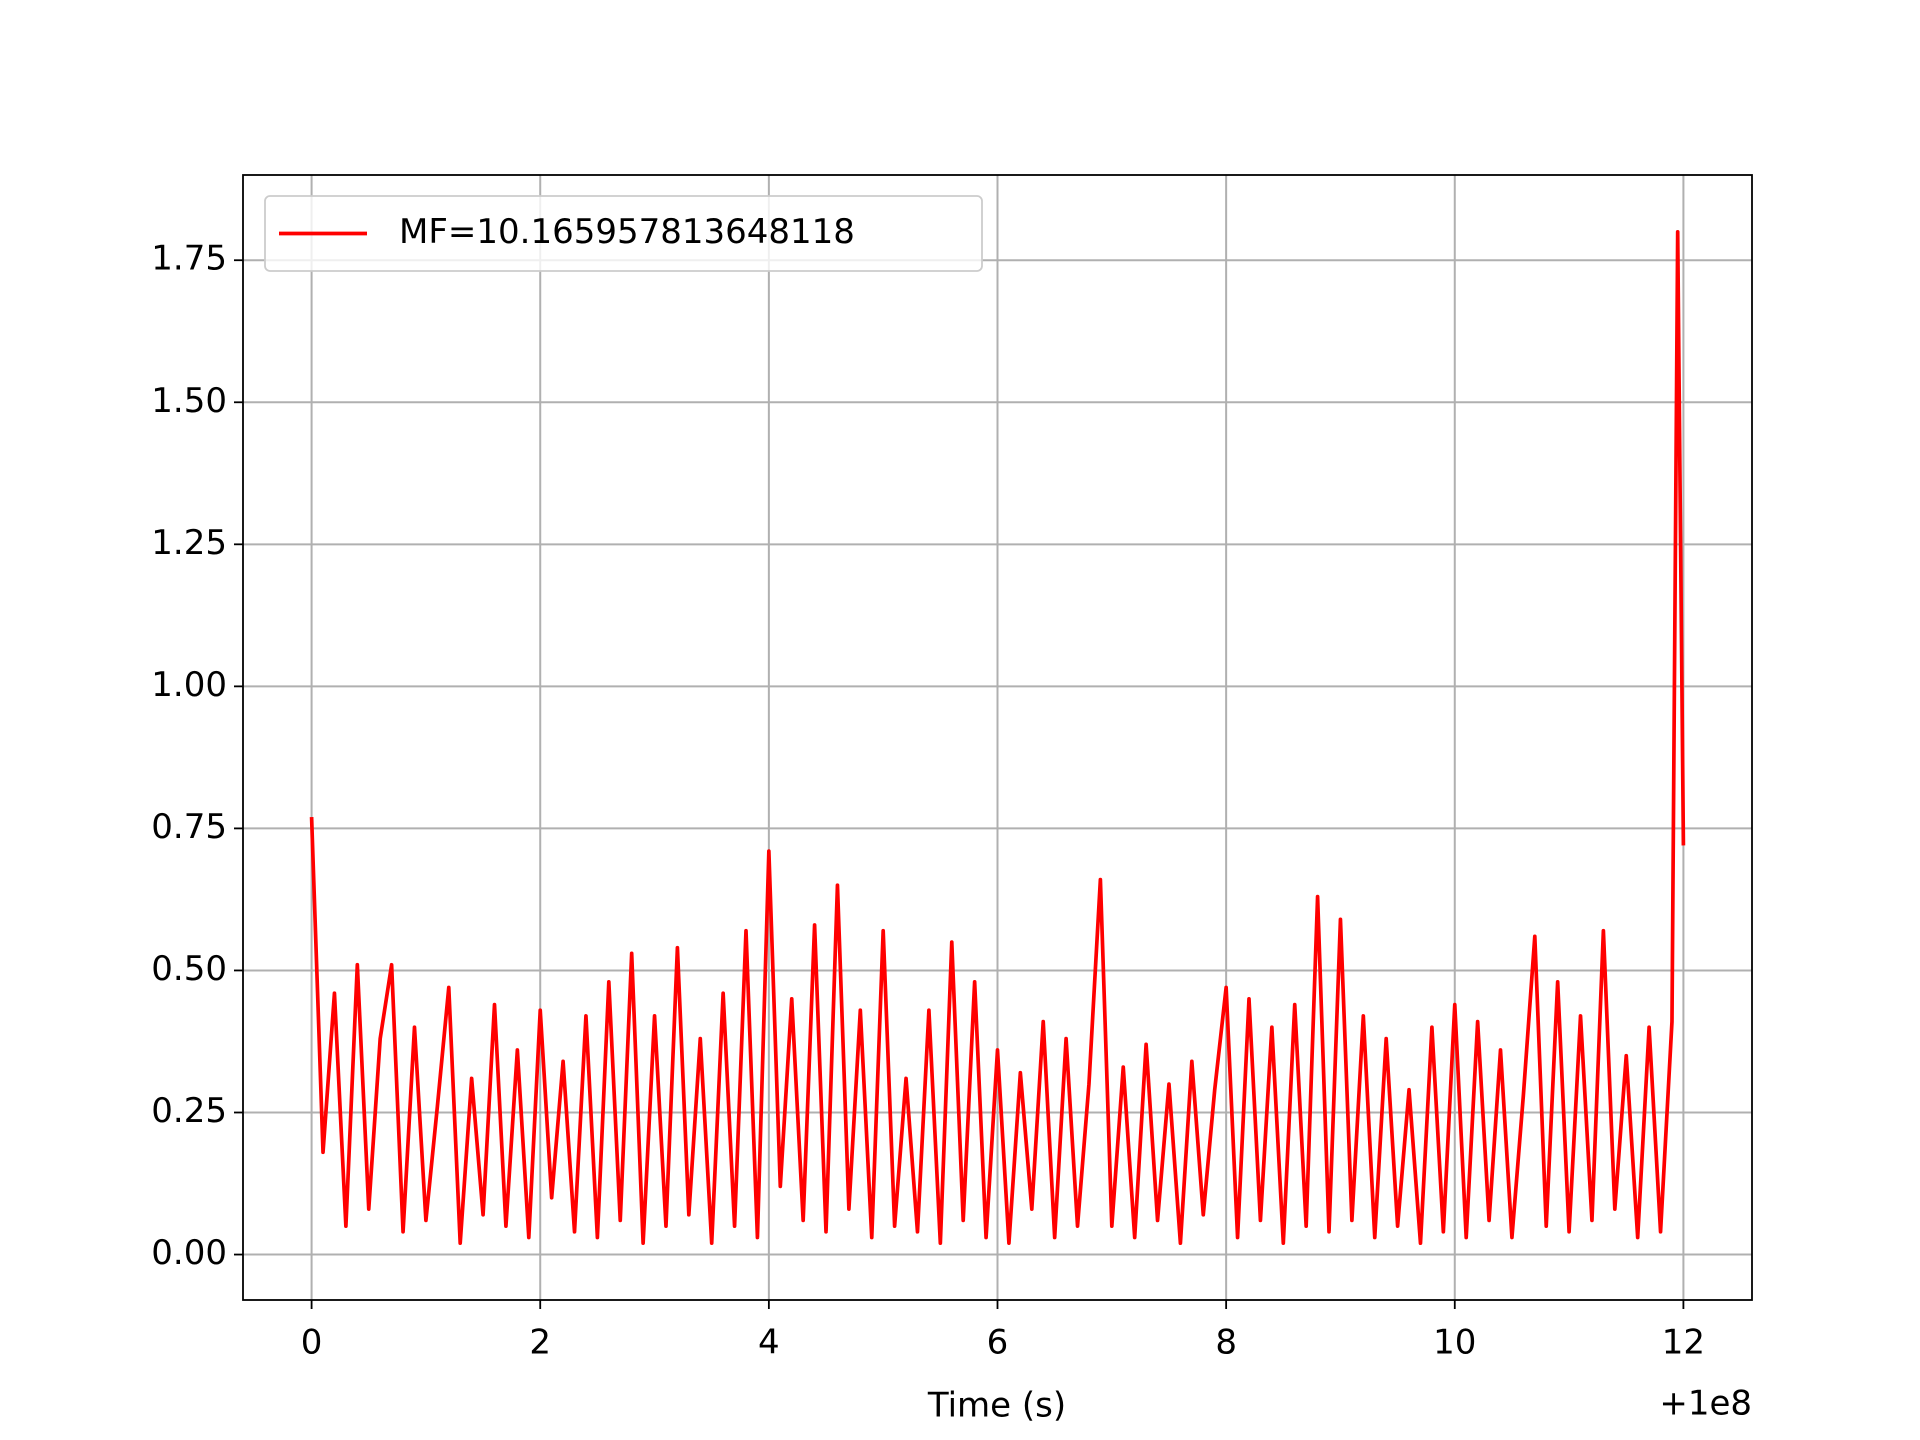 This screenshot has width=1920, height=1440. What do you see at coordinates (1454, 1343) in the screenshot?
I see `x-tick-label: 10` at bounding box center [1454, 1343].